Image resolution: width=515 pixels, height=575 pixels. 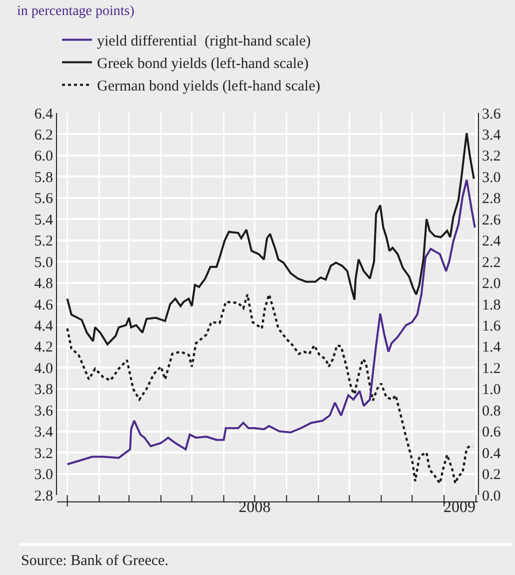 I want to click on y-tick-label: 4.0, so click(x=43, y=368).